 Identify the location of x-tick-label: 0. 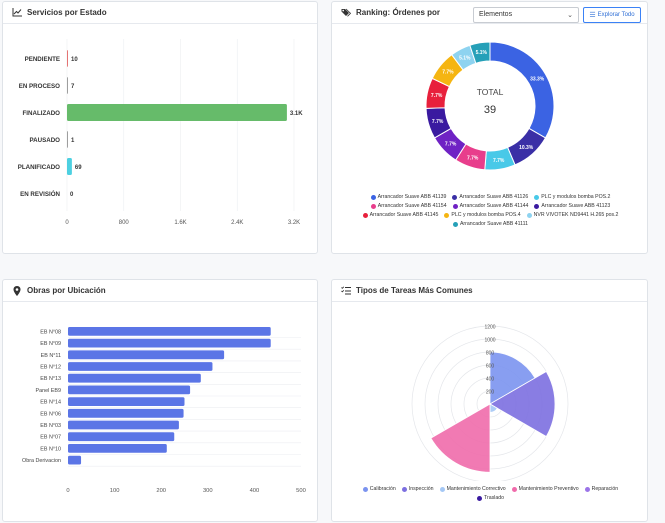
(67, 491).